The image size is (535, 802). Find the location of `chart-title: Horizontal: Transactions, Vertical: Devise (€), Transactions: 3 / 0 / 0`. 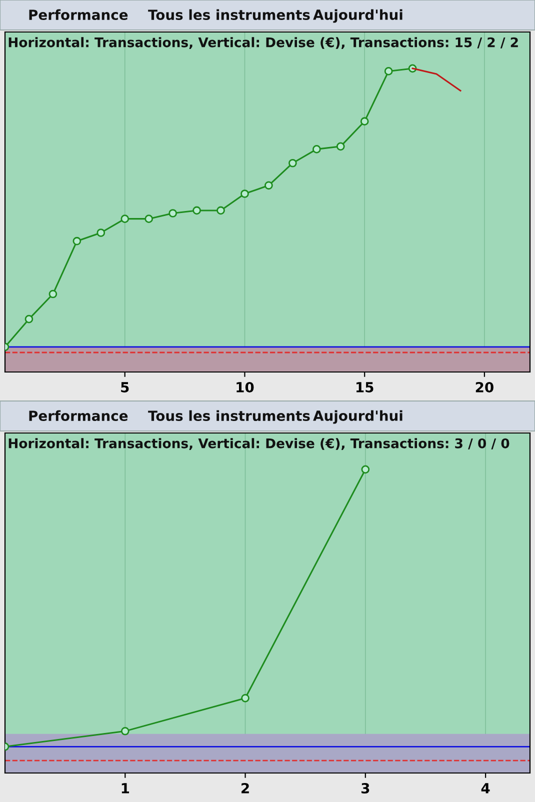

chart-title: Horizontal: Transactions, Vertical: Devise (€), Transactions: 3 / 0 / 0 is located at coordinates (259, 444).